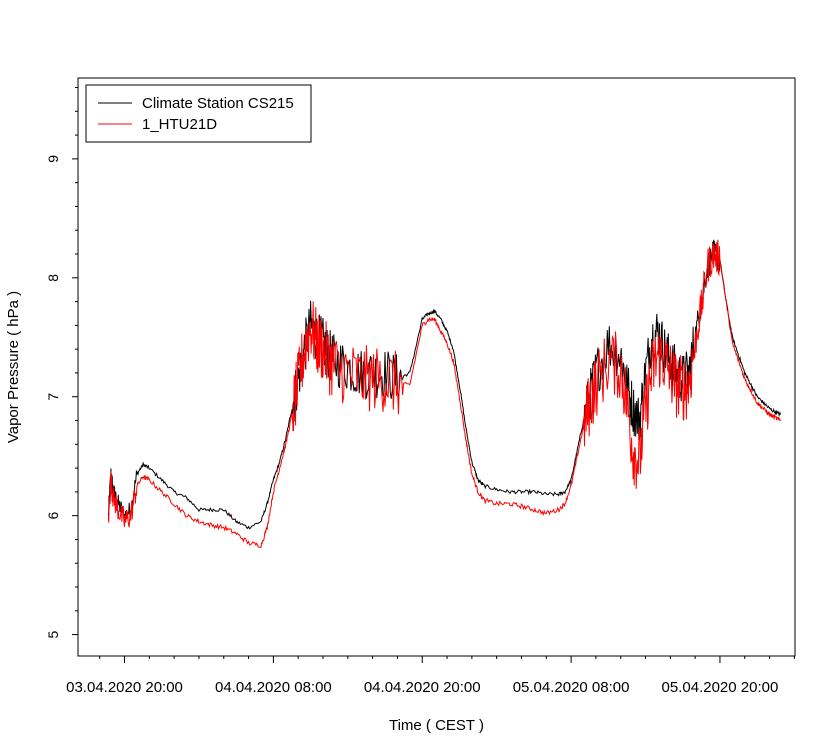  What do you see at coordinates (53, 278) in the screenshot?
I see `y-tick-label: 8` at bounding box center [53, 278].